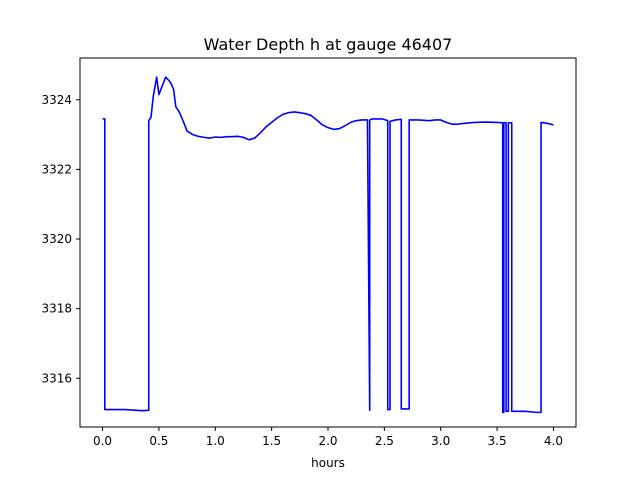 This screenshot has width=640, height=480. I want to click on x-tick-label: 2.0, so click(327, 441).